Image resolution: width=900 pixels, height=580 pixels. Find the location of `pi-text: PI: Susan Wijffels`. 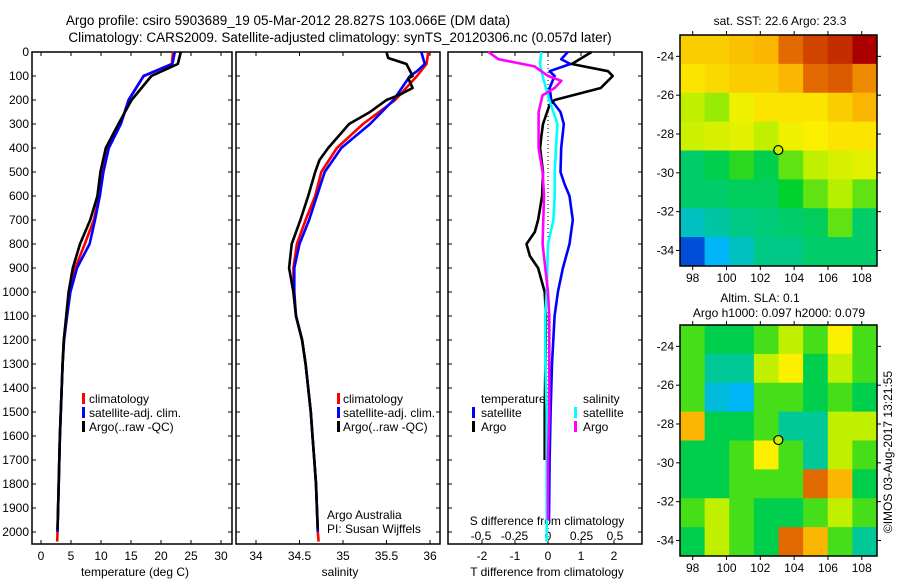

pi-text: PI: Susan Wijffels is located at coordinates (374, 529).